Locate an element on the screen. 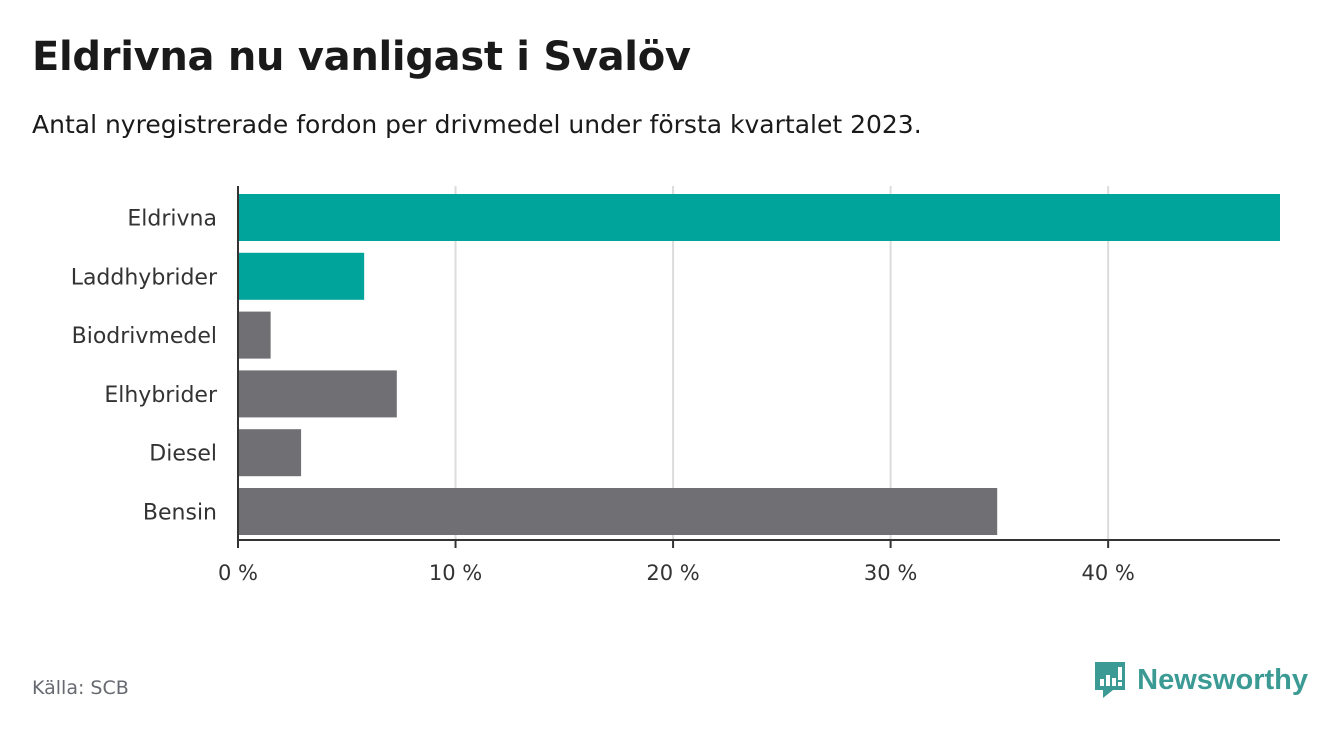  category-label: Bensin is located at coordinates (180, 513).